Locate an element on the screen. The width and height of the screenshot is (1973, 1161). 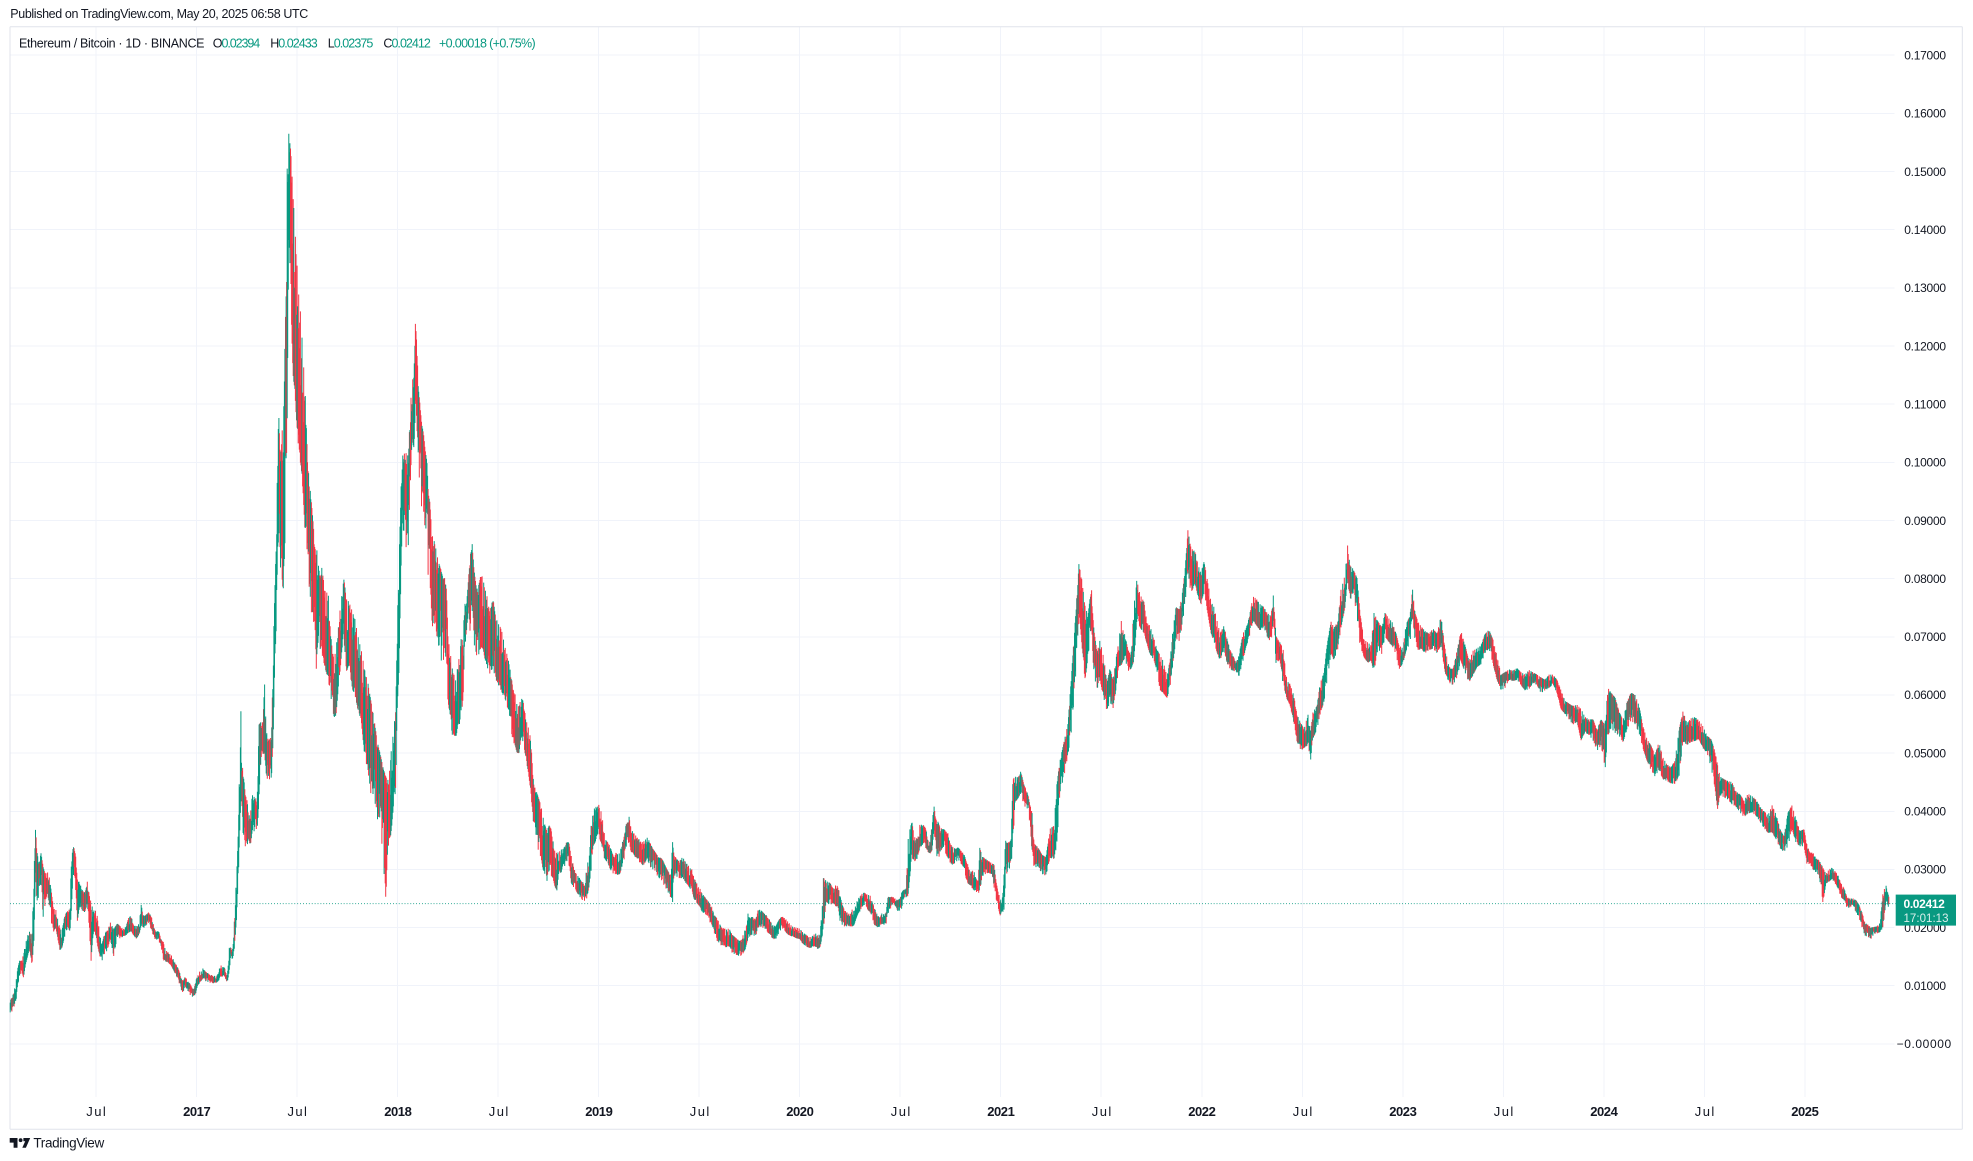
svg-text: 0.16000 is located at coordinates (1925, 114).